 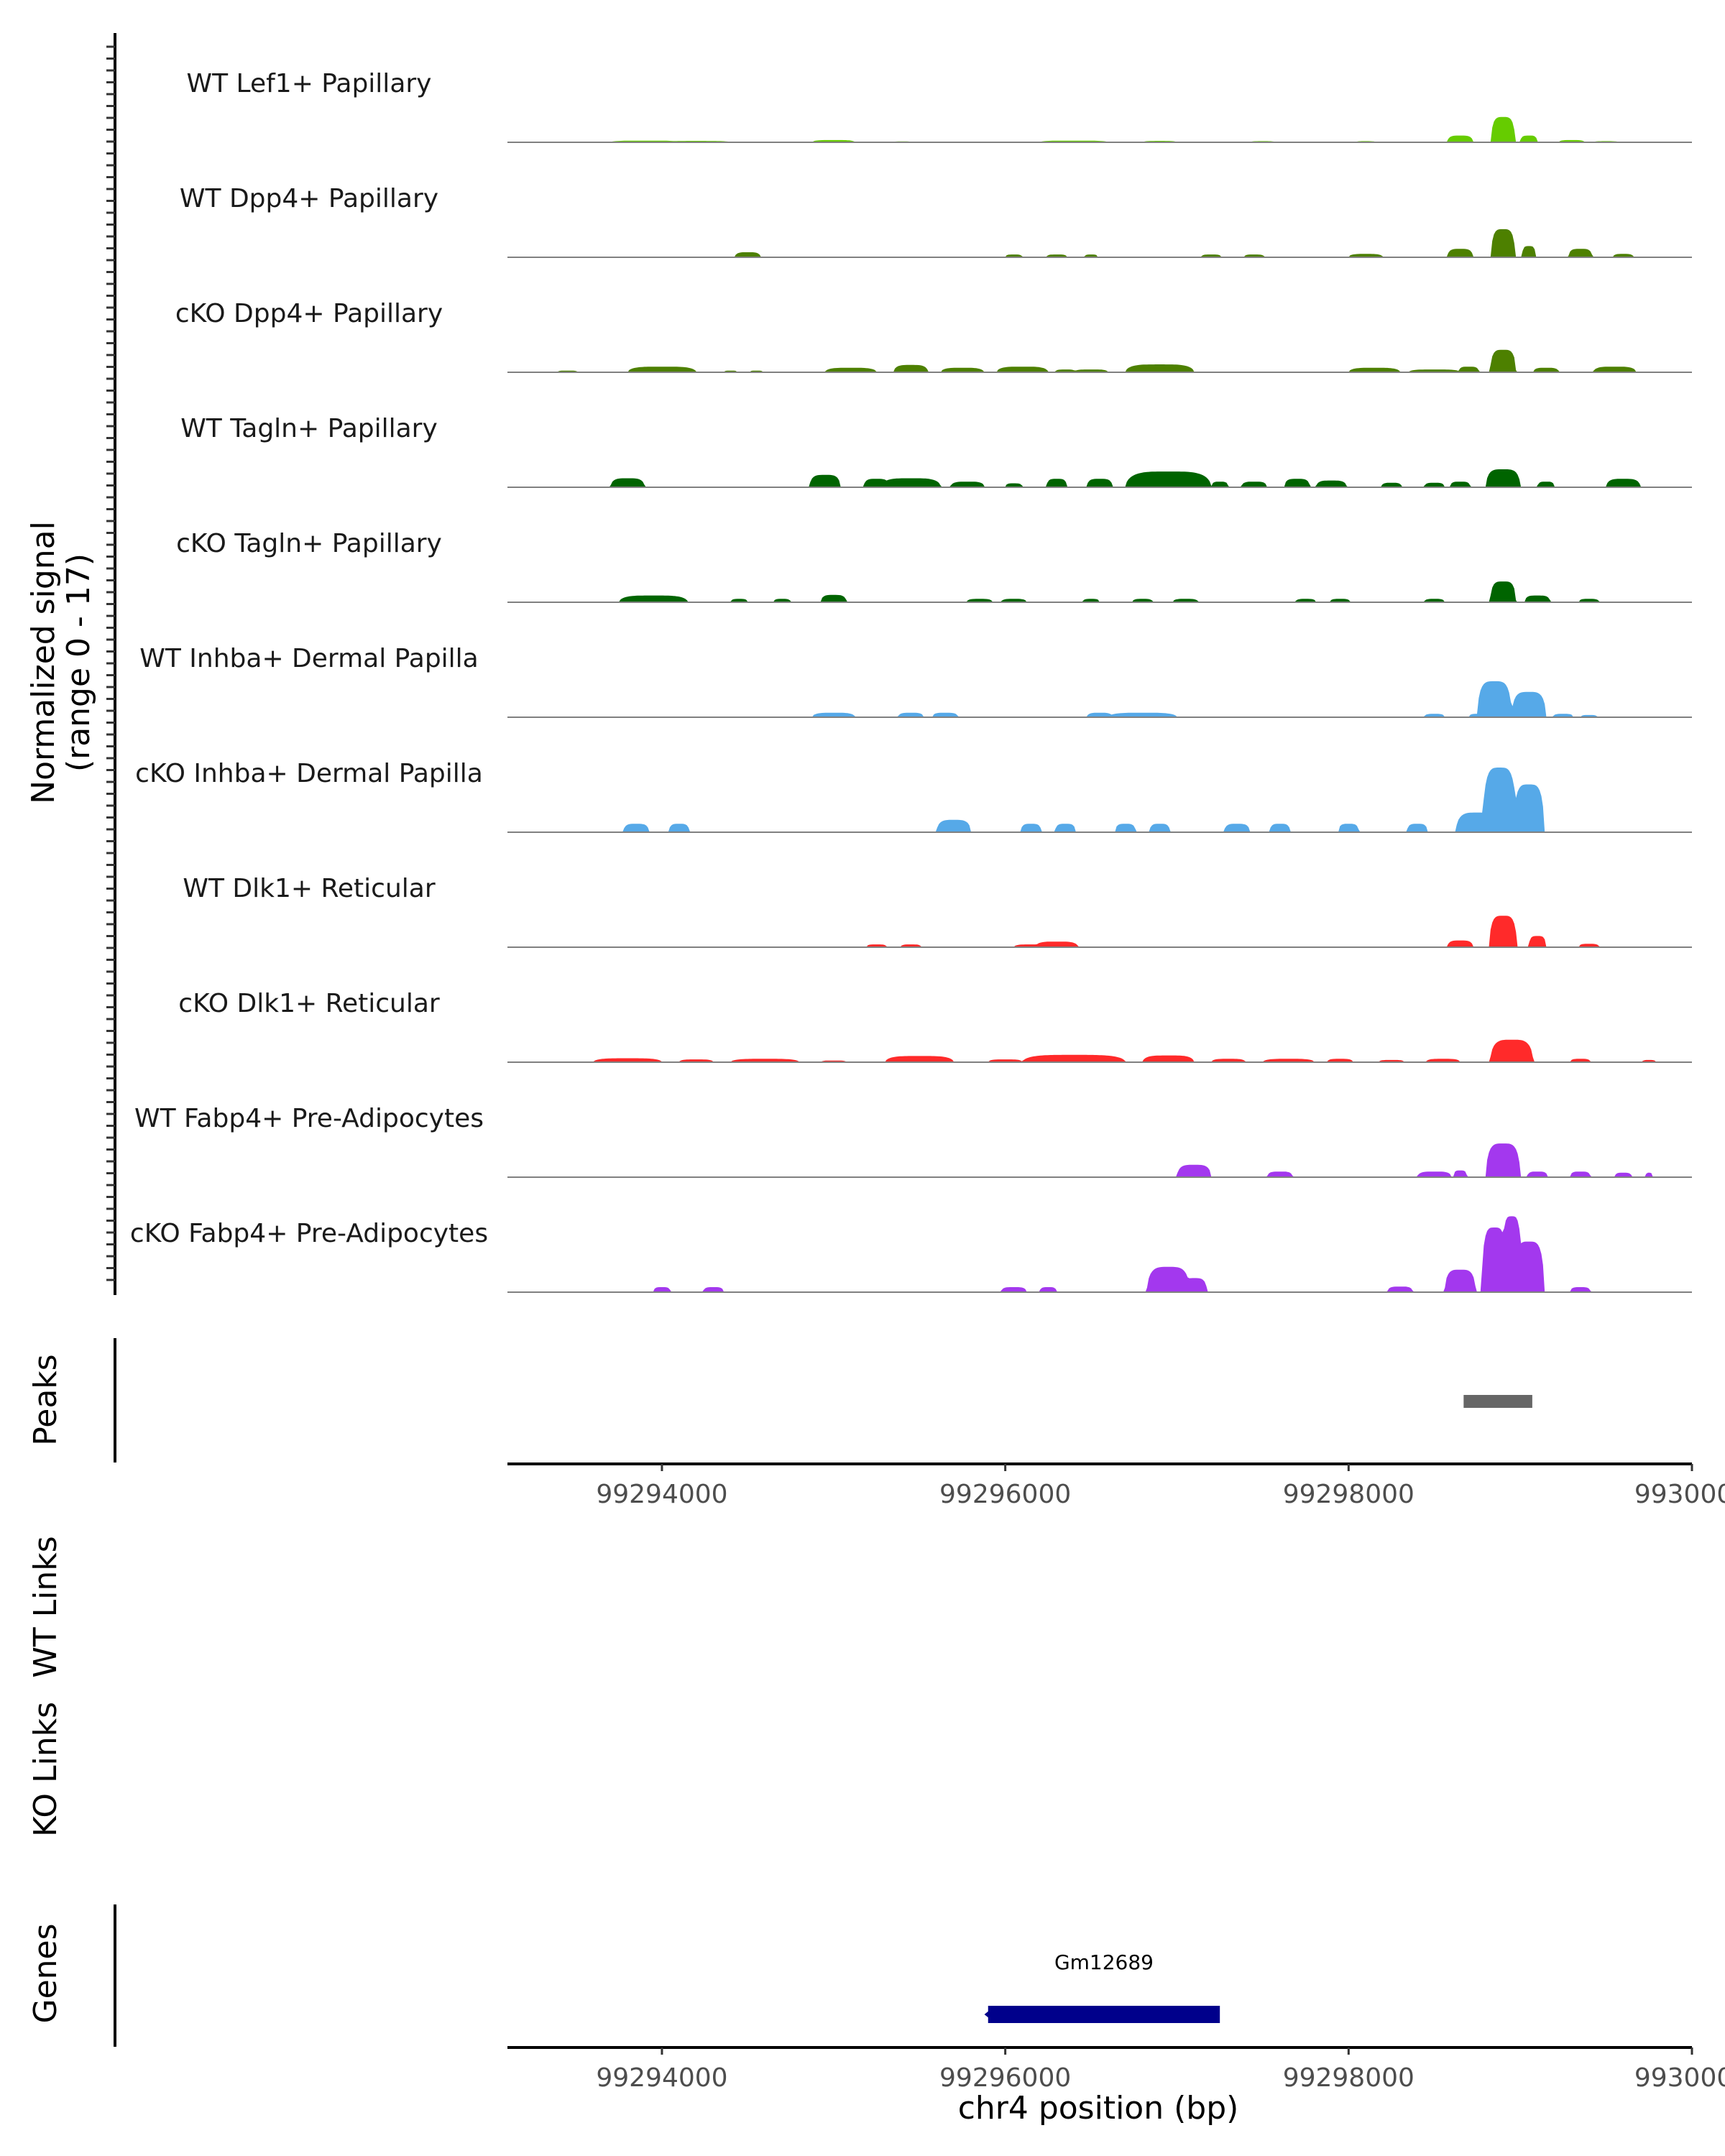 I want to click on track-label: WT Lef1+ Papillary, so click(x=309, y=83).